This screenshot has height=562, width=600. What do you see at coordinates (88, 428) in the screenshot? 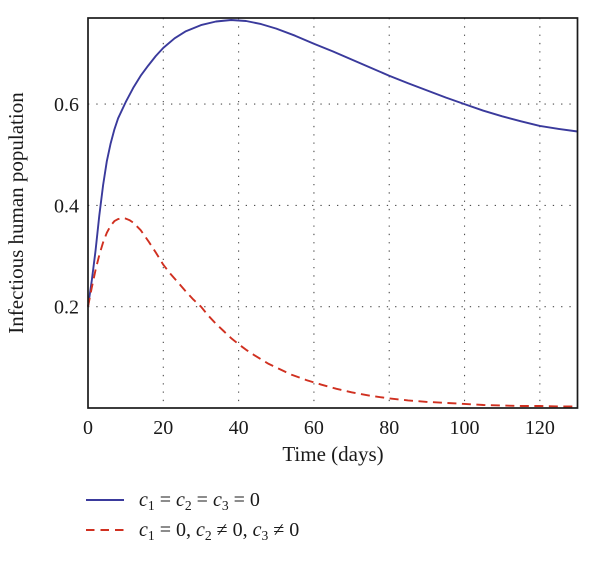
I see `x-tick-label: 0` at bounding box center [88, 428].